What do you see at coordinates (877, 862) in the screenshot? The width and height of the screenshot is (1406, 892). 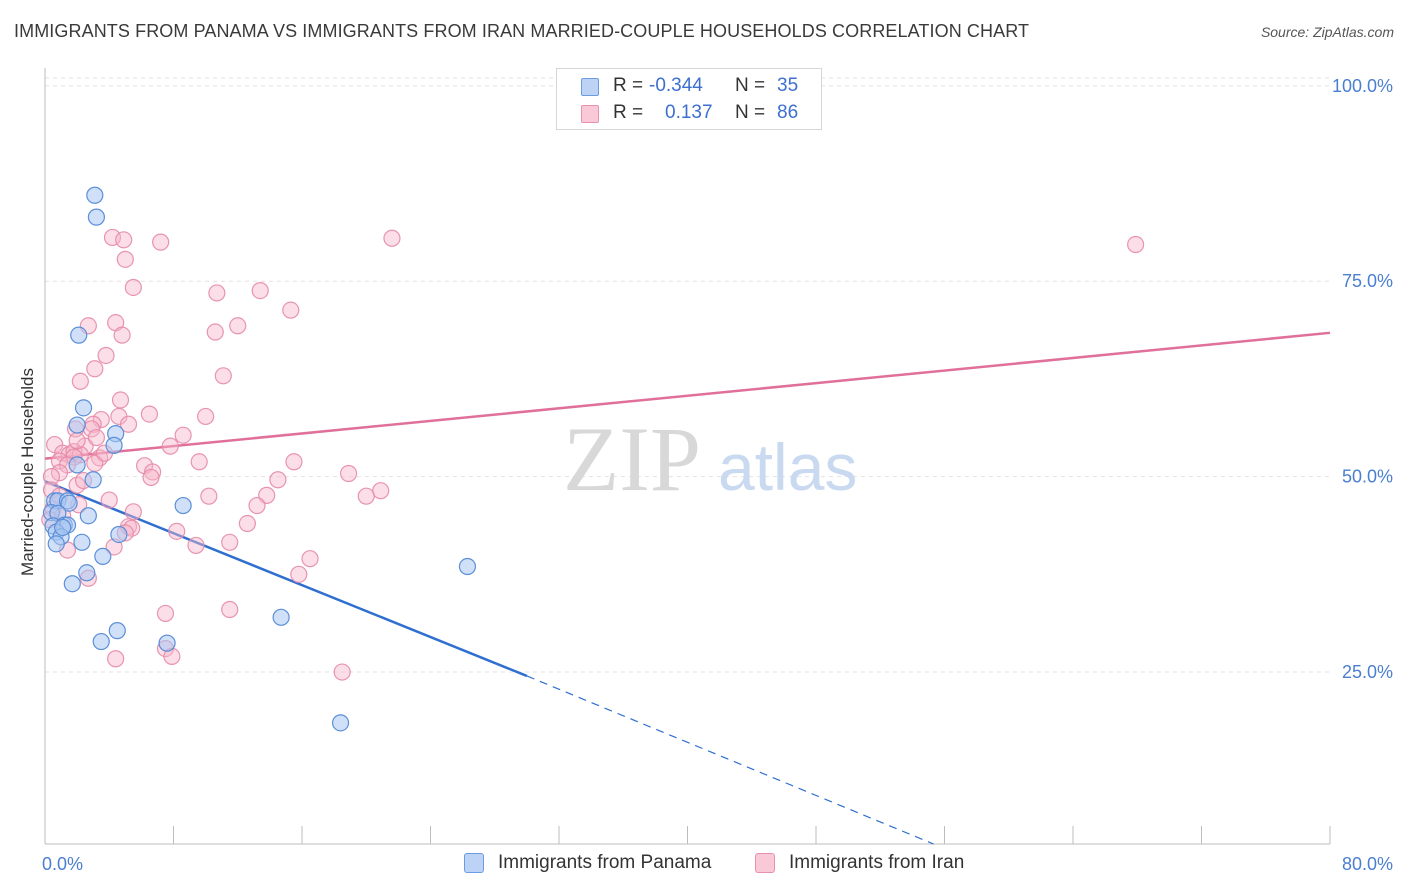 I see `bottom-legend-label: Immigrants from Iran` at bounding box center [877, 862].